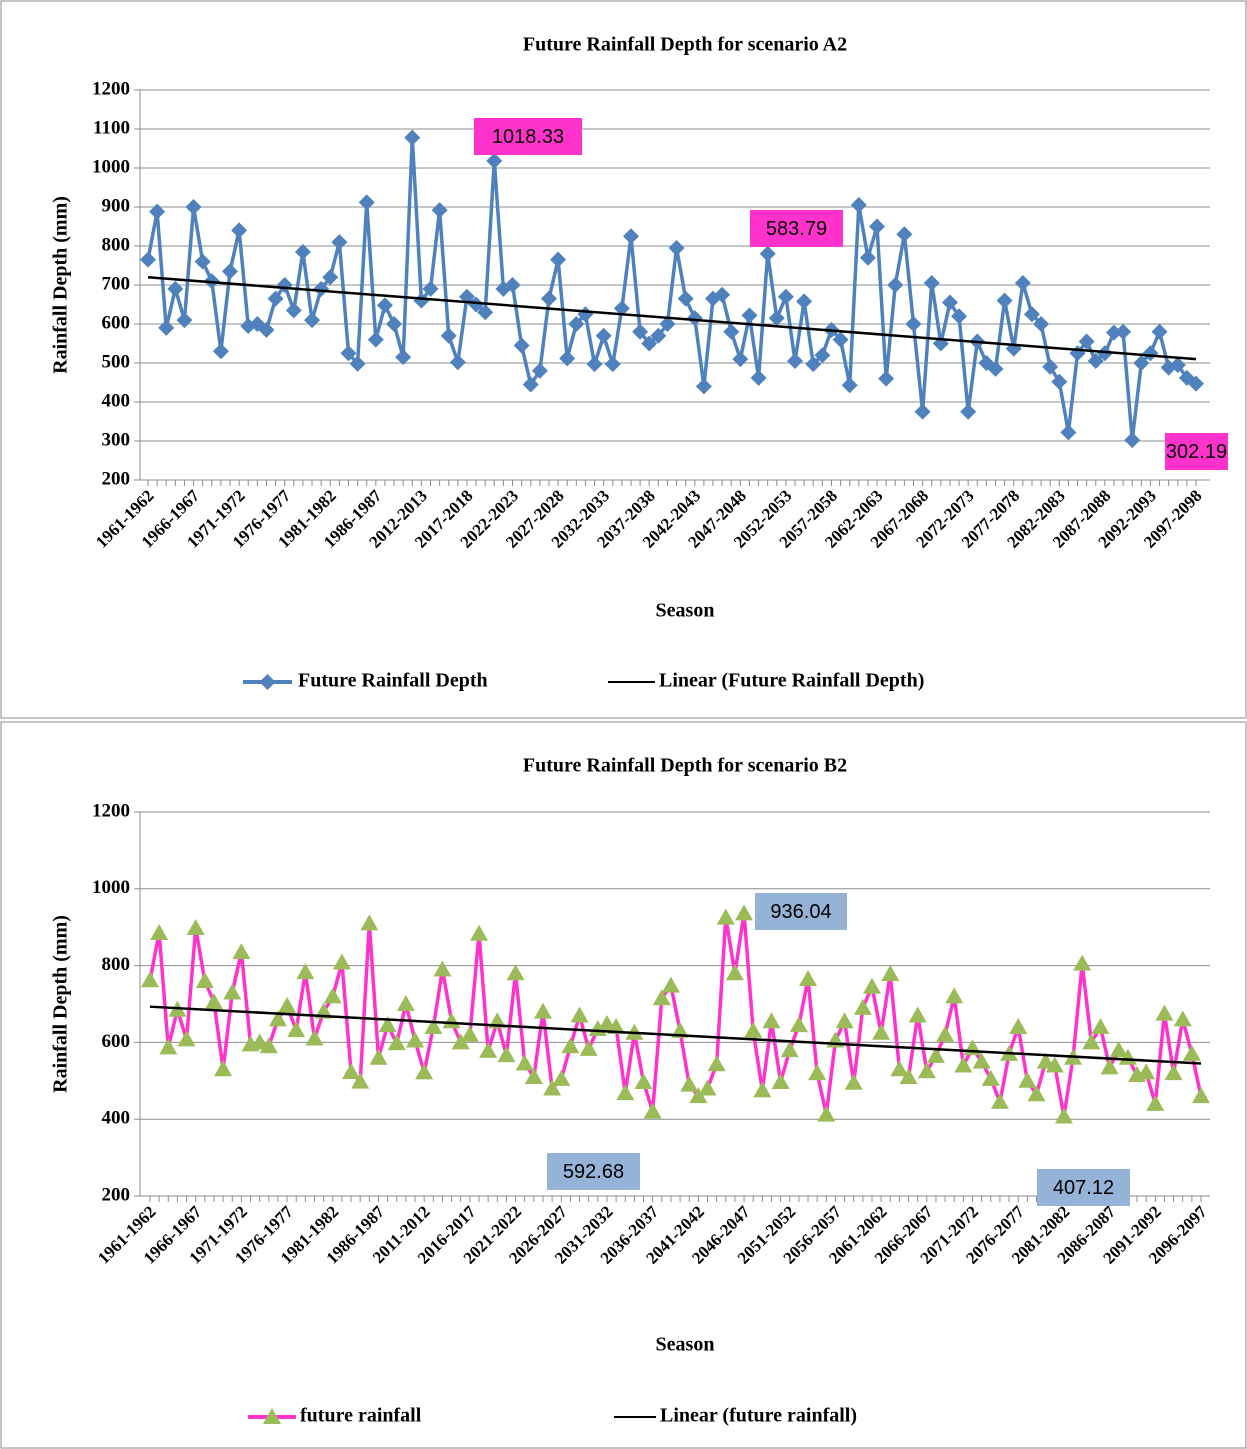 The width and height of the screenshot is (1247, 1449). I want to click on legend-label: Linear (future rainfall), so click(758, 1416).